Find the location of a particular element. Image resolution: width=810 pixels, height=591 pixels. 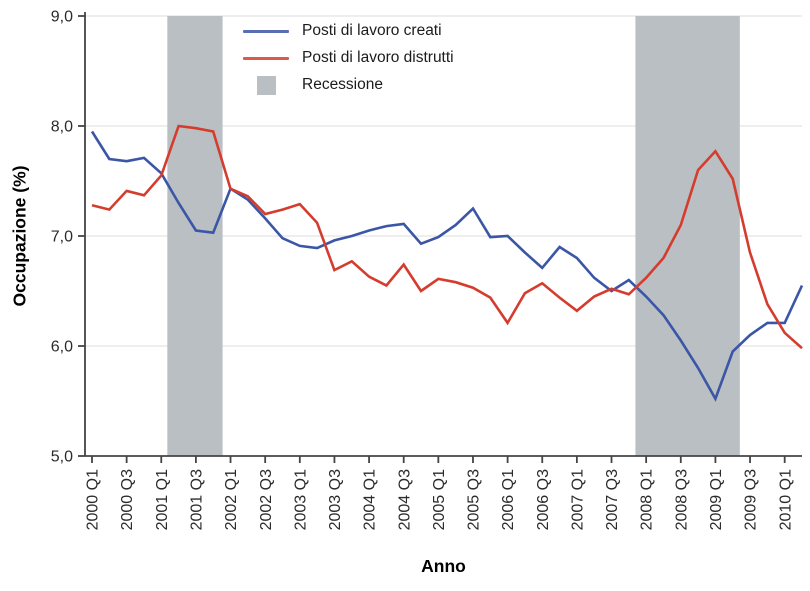

legend-label-recession: Recessione is located at coordinates (342, 84).